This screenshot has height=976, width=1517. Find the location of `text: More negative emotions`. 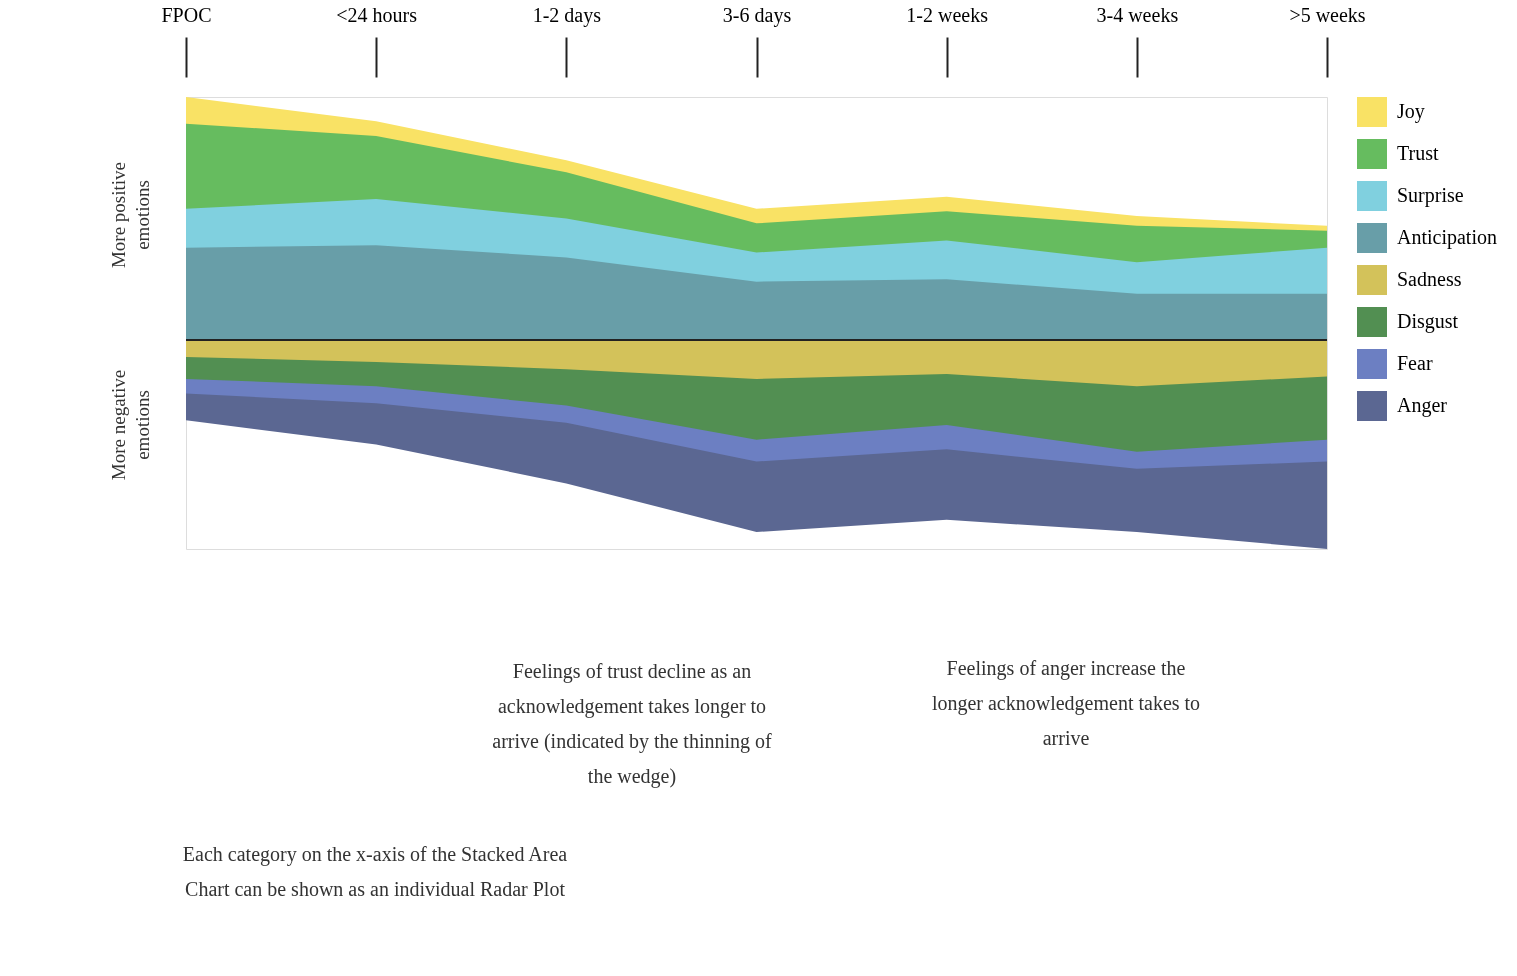

text: More negative emotions is located at coordinates (130, 425).